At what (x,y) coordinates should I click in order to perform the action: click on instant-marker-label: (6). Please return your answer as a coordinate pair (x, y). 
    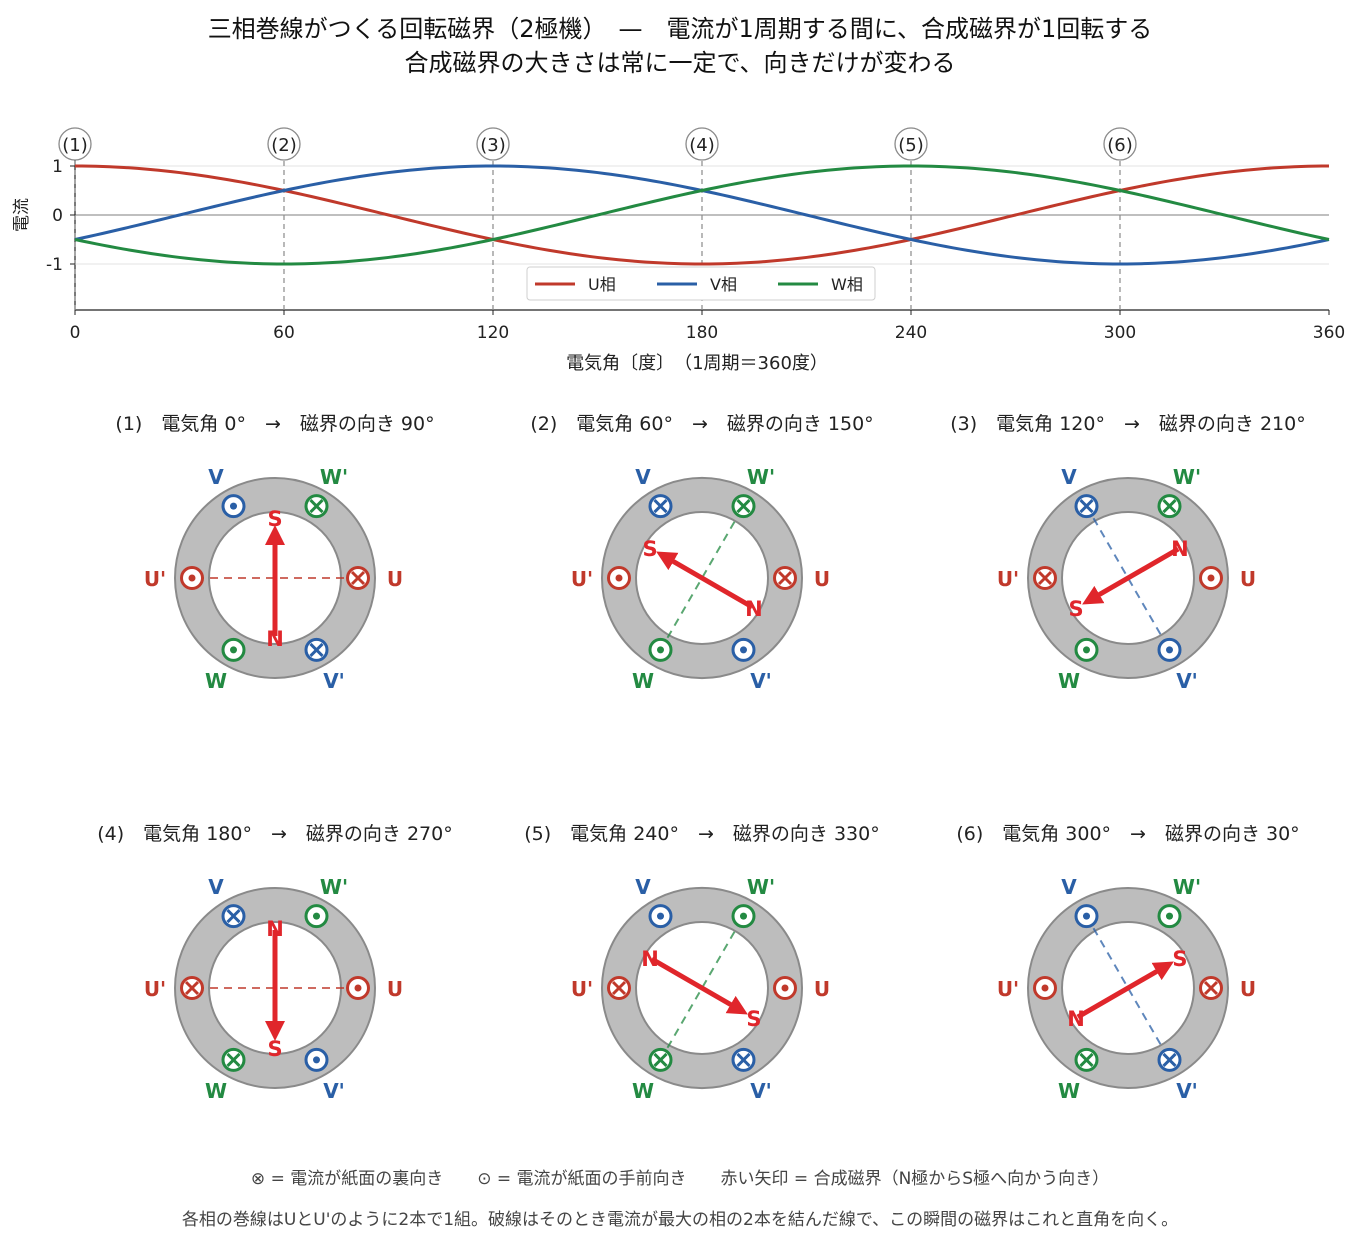
    Looking at the image, I should click on (1120, 145).